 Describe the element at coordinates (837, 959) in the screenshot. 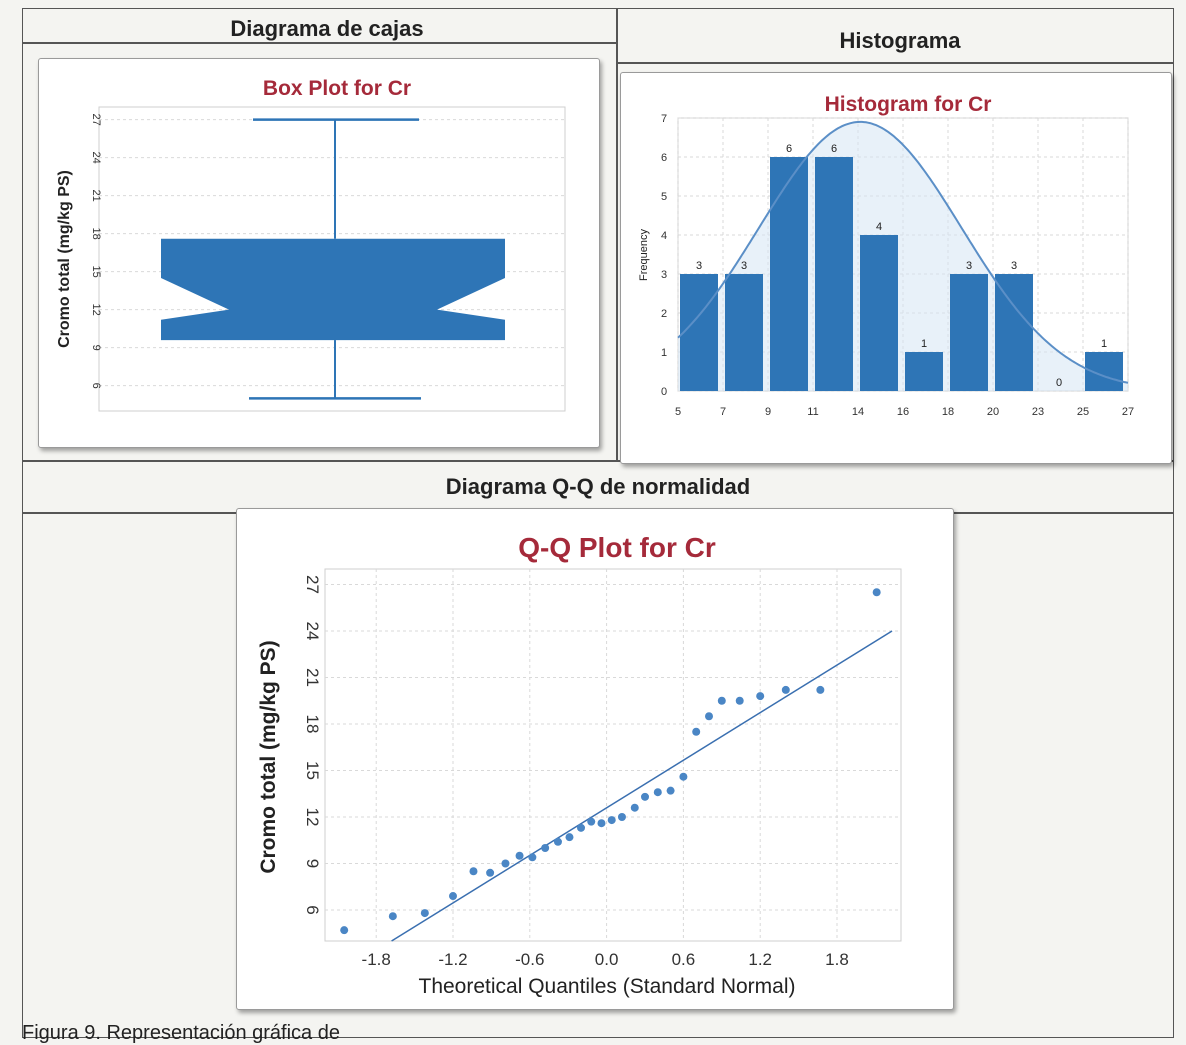

I see `qq-xtick-label: 1.8` at that location.